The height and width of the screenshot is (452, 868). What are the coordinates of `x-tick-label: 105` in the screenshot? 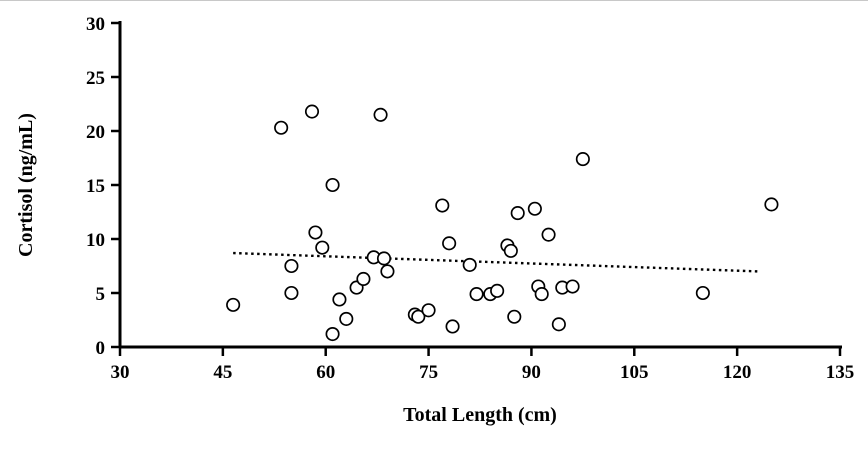 It's located at (634, 372).